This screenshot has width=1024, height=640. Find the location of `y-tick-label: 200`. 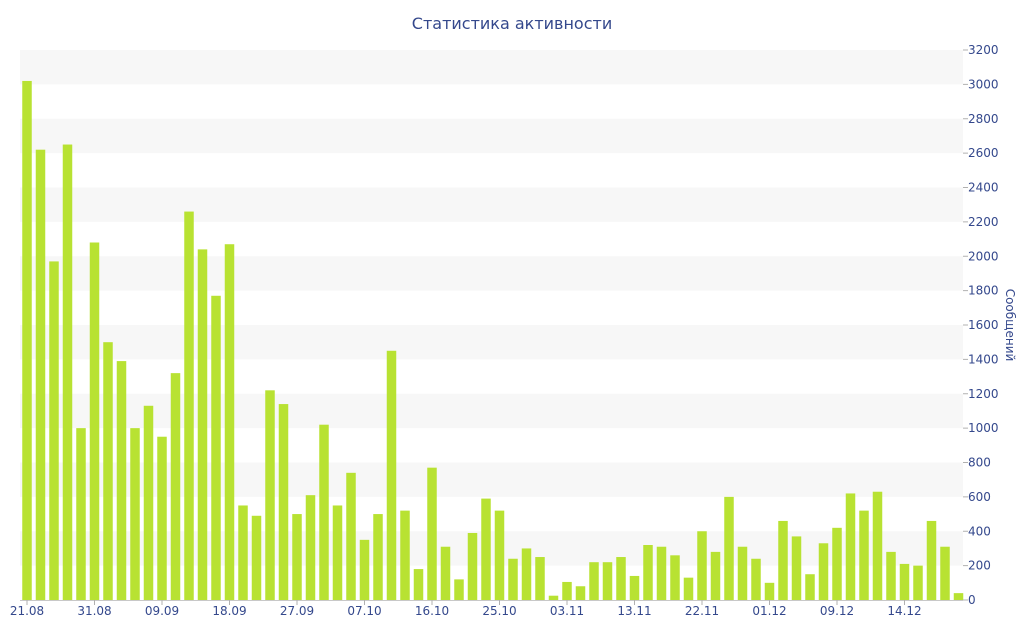

y-tick-label: 200 is located at coordinates (979, 566).